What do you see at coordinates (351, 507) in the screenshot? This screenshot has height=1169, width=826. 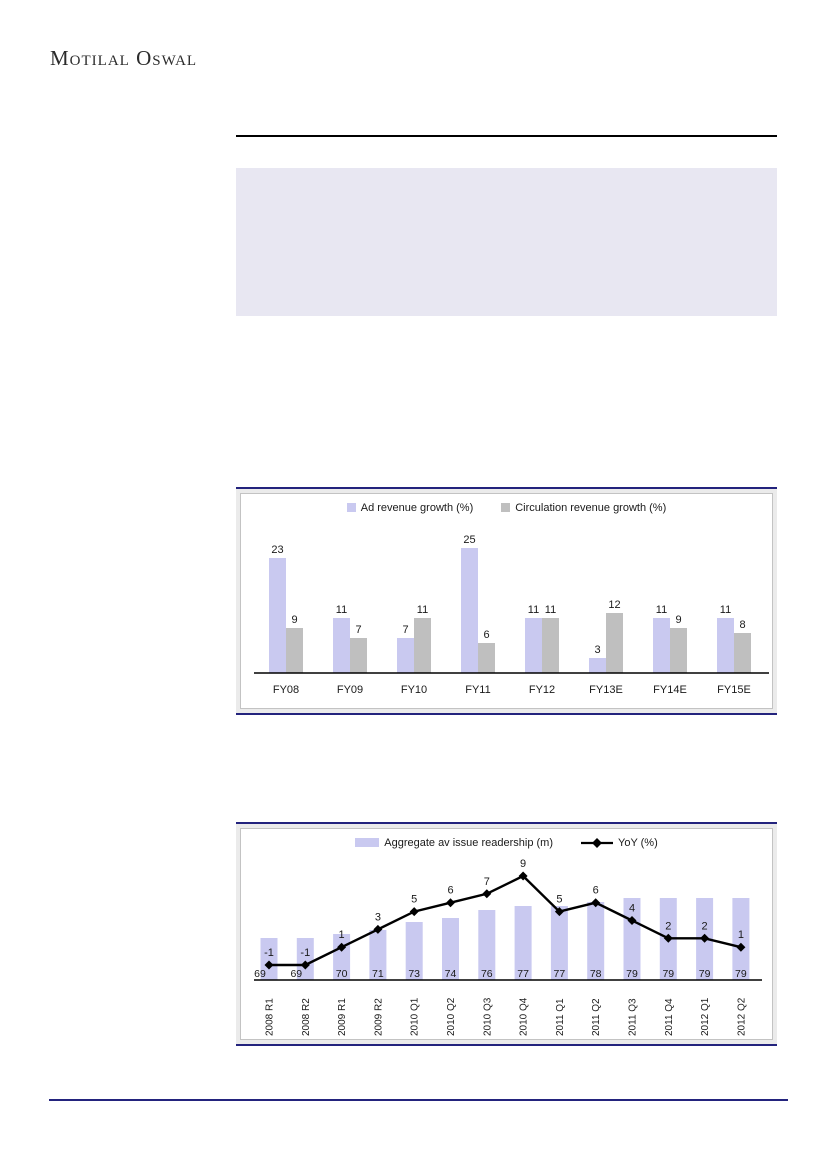 I see `legend-color-swatch-ad` at bounding box center [351, 507].